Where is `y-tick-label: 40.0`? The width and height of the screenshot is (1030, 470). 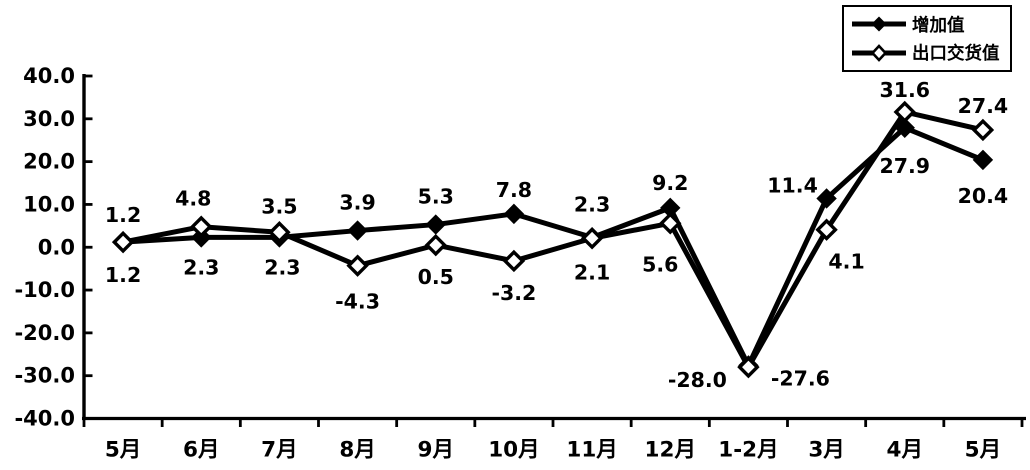
y-tick-label: 40.0 is located at coordinates (49, 76).